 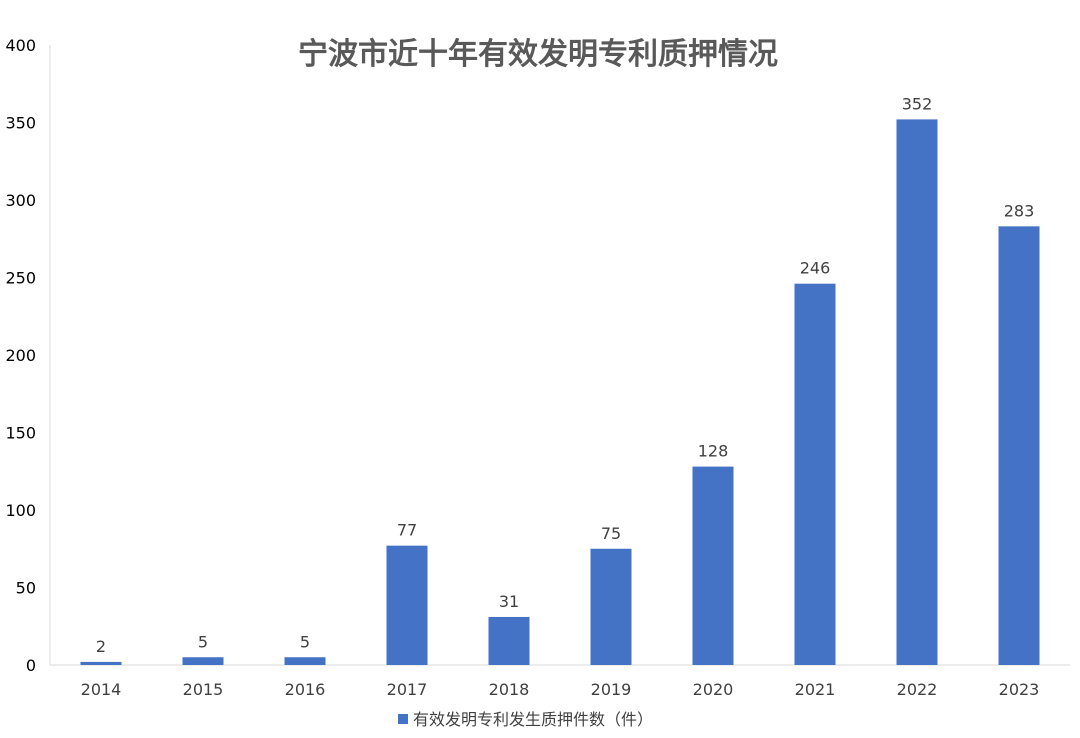 What do you see at coordinates (305, 689) in the screenshot?
I see `x-tick-label: 2016` at bounding box center [305, 689].